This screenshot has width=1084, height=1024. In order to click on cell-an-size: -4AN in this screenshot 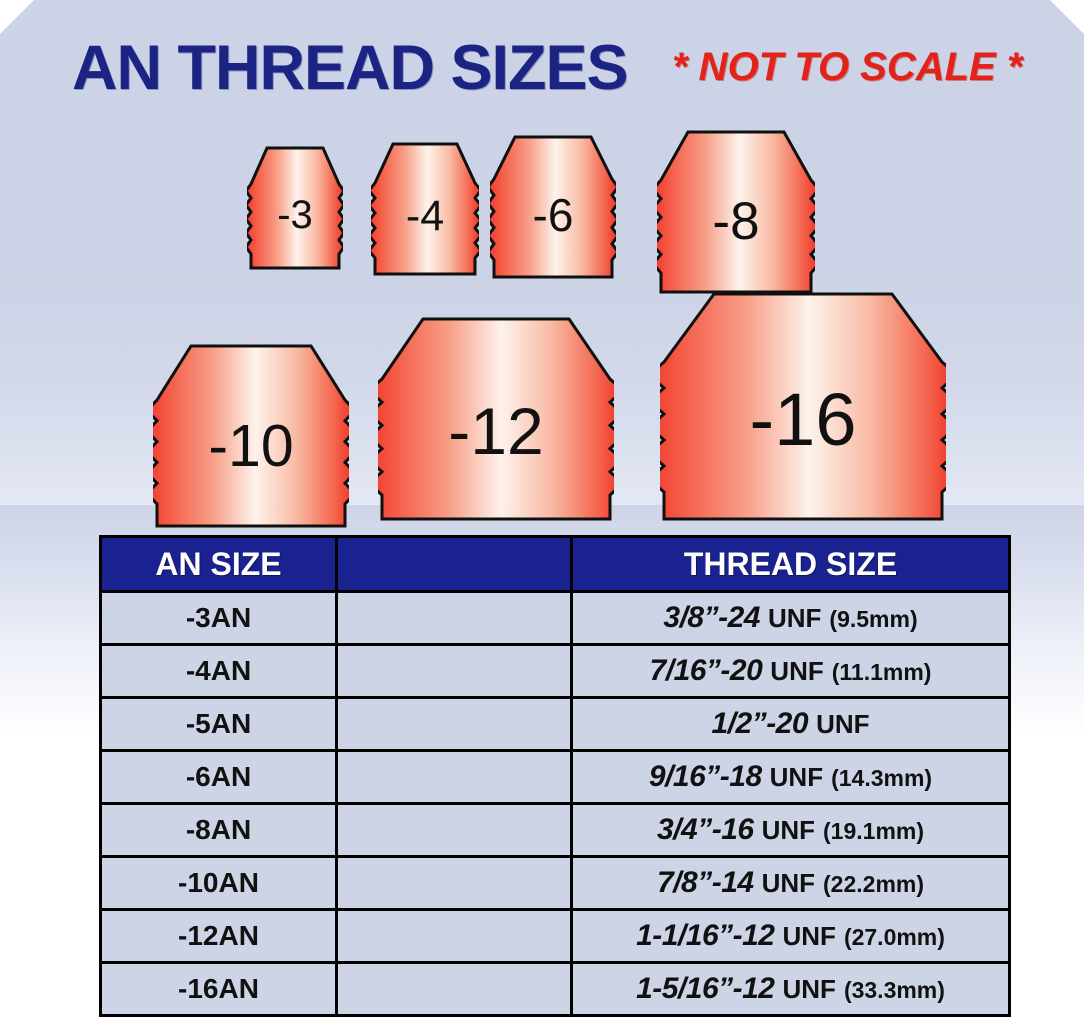, I will do `click(218, 671)`.